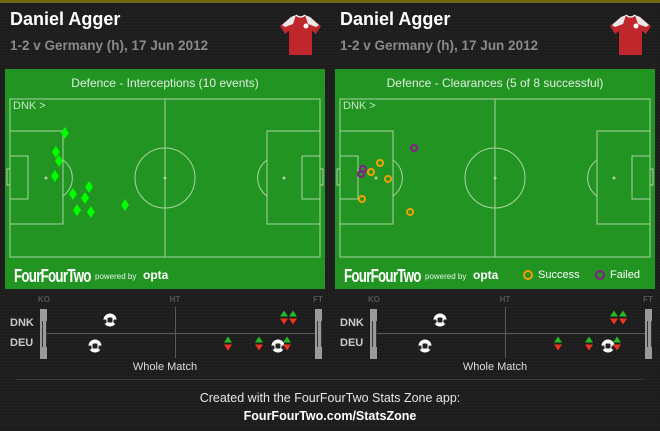 Image resolution: width=660 pixels, height=431 pixels. Describe the element at coordinates (330, 379) in the screenshot. I see `footer-divider` at that location.